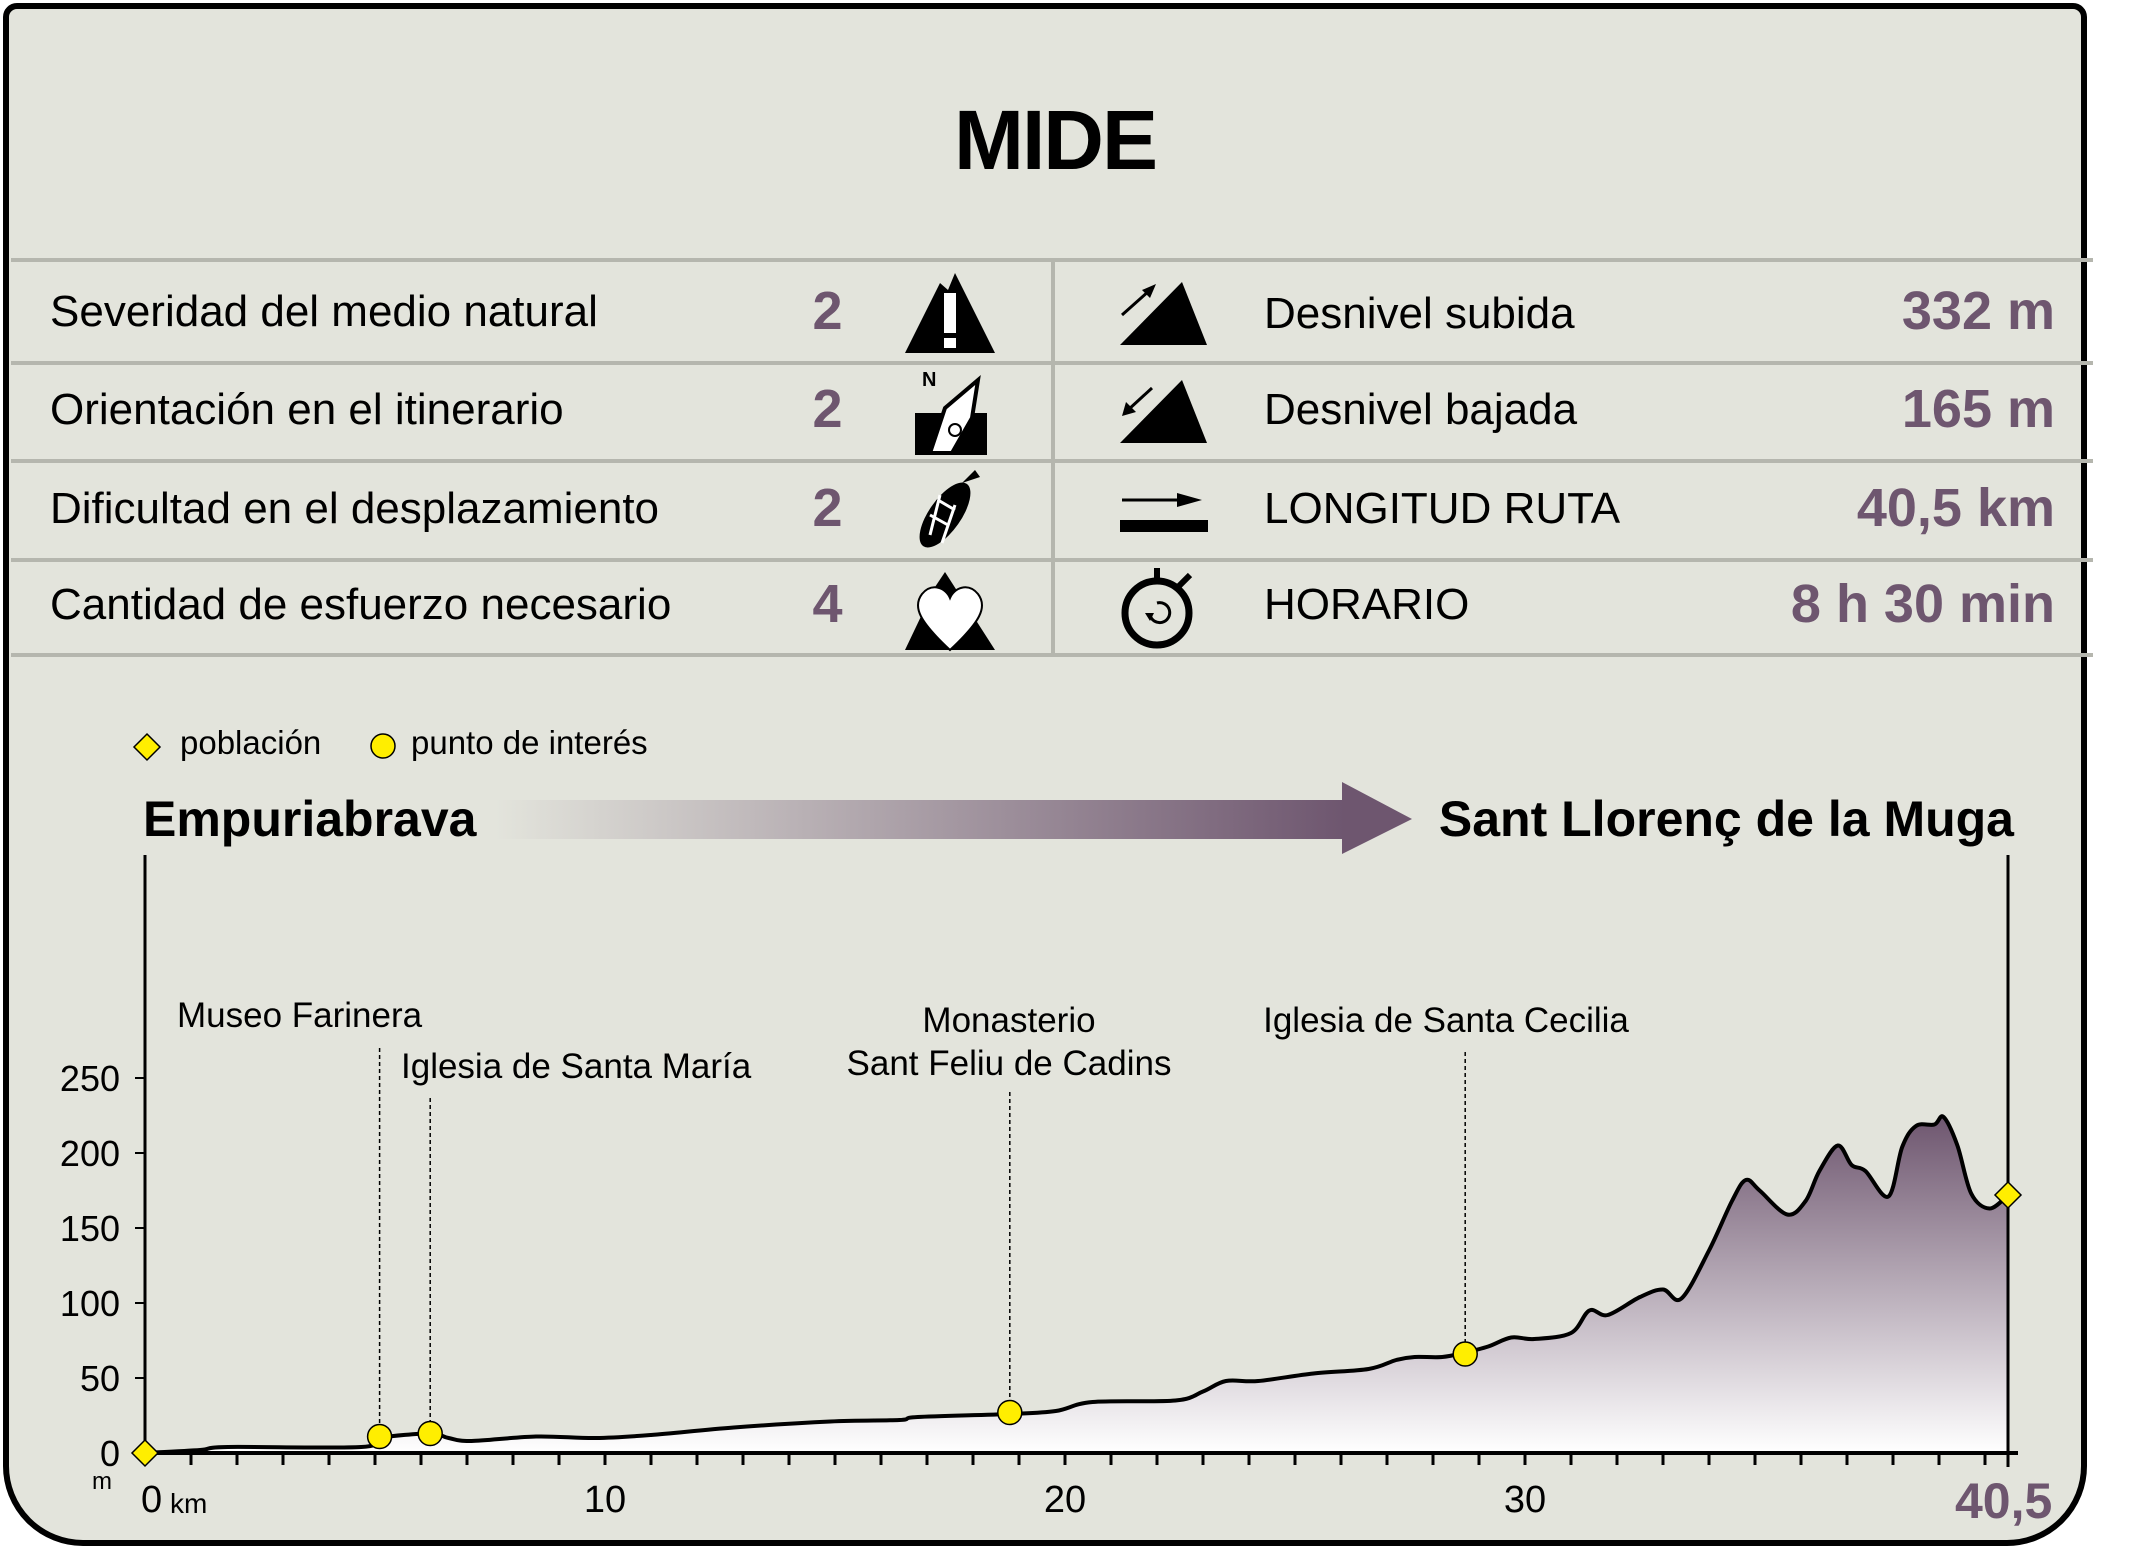 The width and height of the screenshot is (2145, 1556). What do you see at coordinates (1446, 1020) in the screenshot?
I see `poi-label-santa-cecilia: Iglesia de Santa Cecilia` at bounding box center [1446, 1020].